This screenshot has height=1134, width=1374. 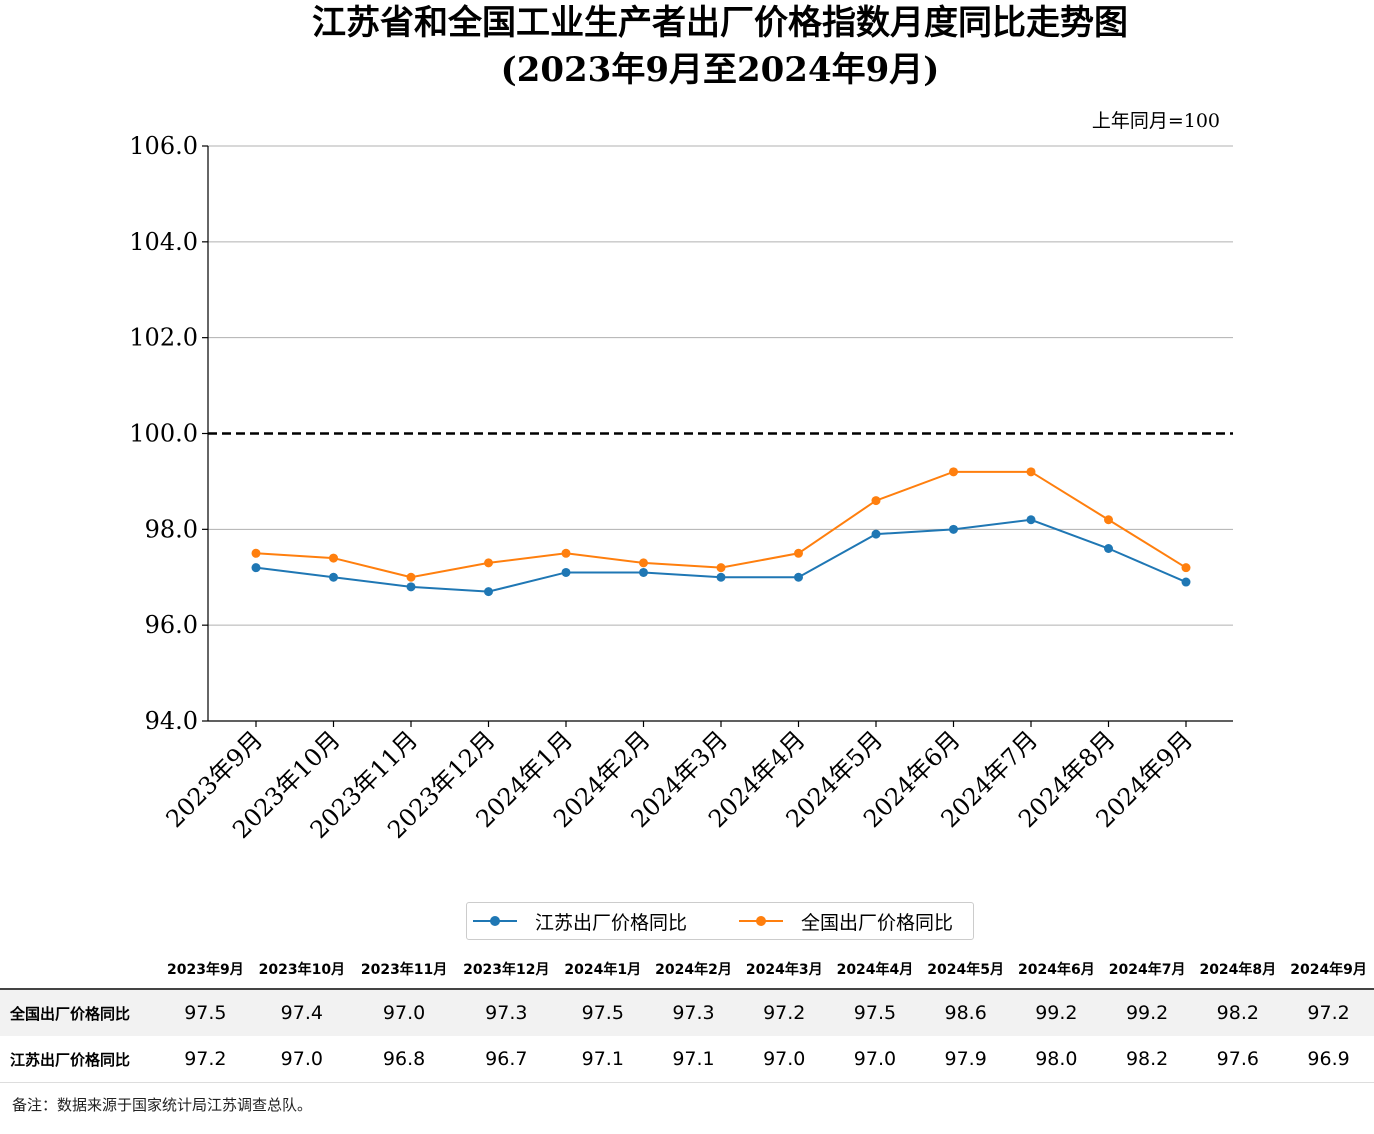 What do you see at coordinates (966, 1059) in the screenshot?
I see `table-cell: 97.9` at bounding box center [966, 1059].